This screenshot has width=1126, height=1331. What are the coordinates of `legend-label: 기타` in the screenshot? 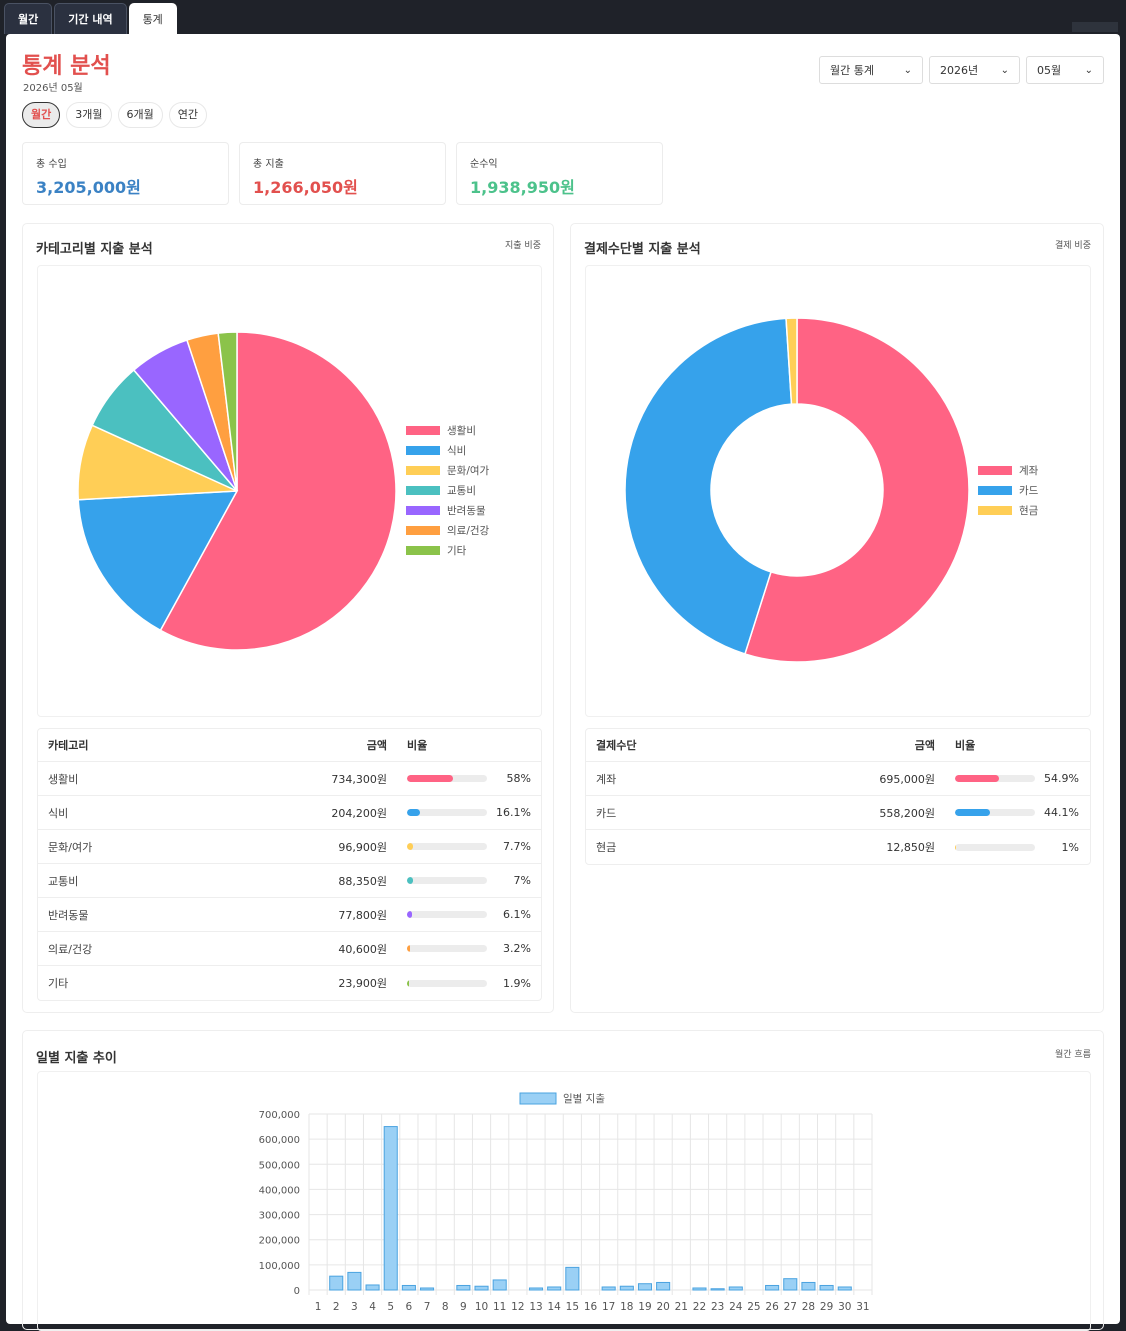 It's located at (457, 550).